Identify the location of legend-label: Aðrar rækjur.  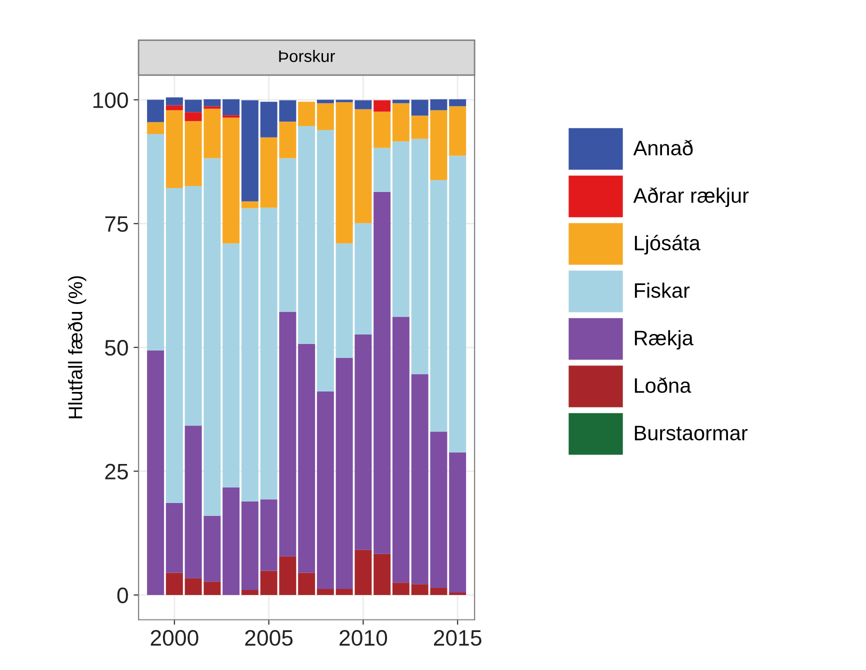
(691, 197).